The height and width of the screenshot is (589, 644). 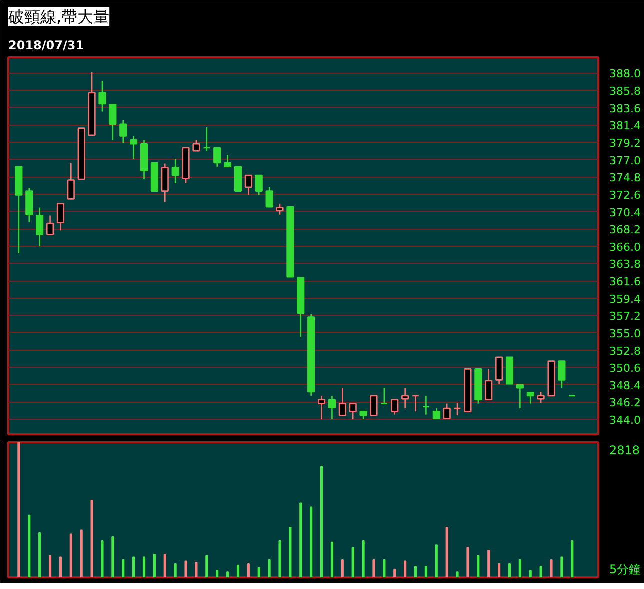 What do you see at coordinates (625, 451) in the screenshot?
I see `text: 2818` at bounding box center [625, 451].